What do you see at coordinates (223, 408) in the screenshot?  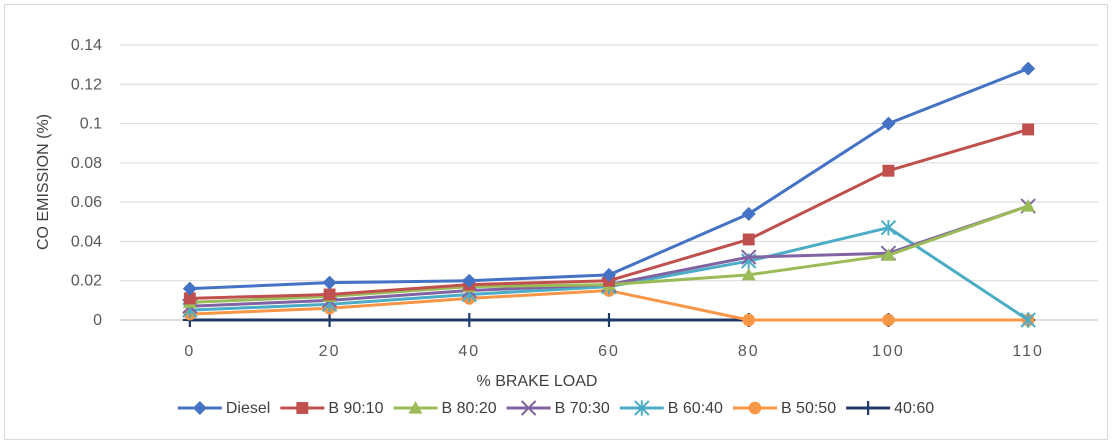 I see `legend-item: Diesel` at bounding box center [223, 408].